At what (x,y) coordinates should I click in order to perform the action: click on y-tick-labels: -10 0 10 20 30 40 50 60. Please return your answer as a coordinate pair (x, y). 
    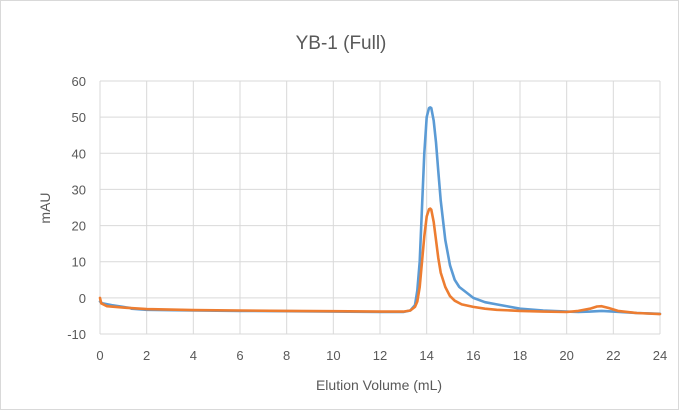
    Looking at the image, I should click on (76, 208).